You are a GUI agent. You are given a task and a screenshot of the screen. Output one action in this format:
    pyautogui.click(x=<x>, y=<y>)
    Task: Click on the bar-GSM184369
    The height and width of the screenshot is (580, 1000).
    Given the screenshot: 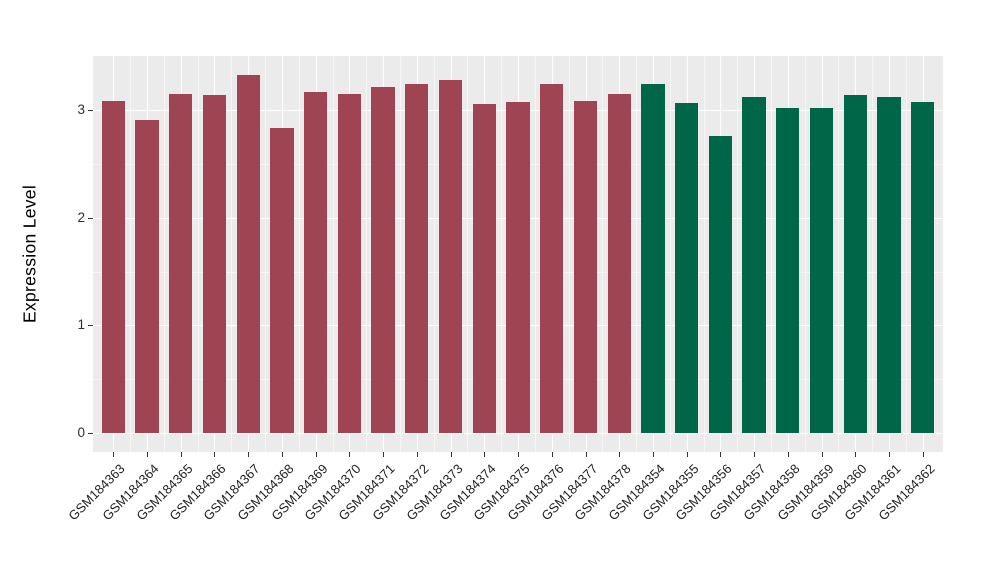 What is the action you would take?
    pyautogui.click(x=315, y=262)
    